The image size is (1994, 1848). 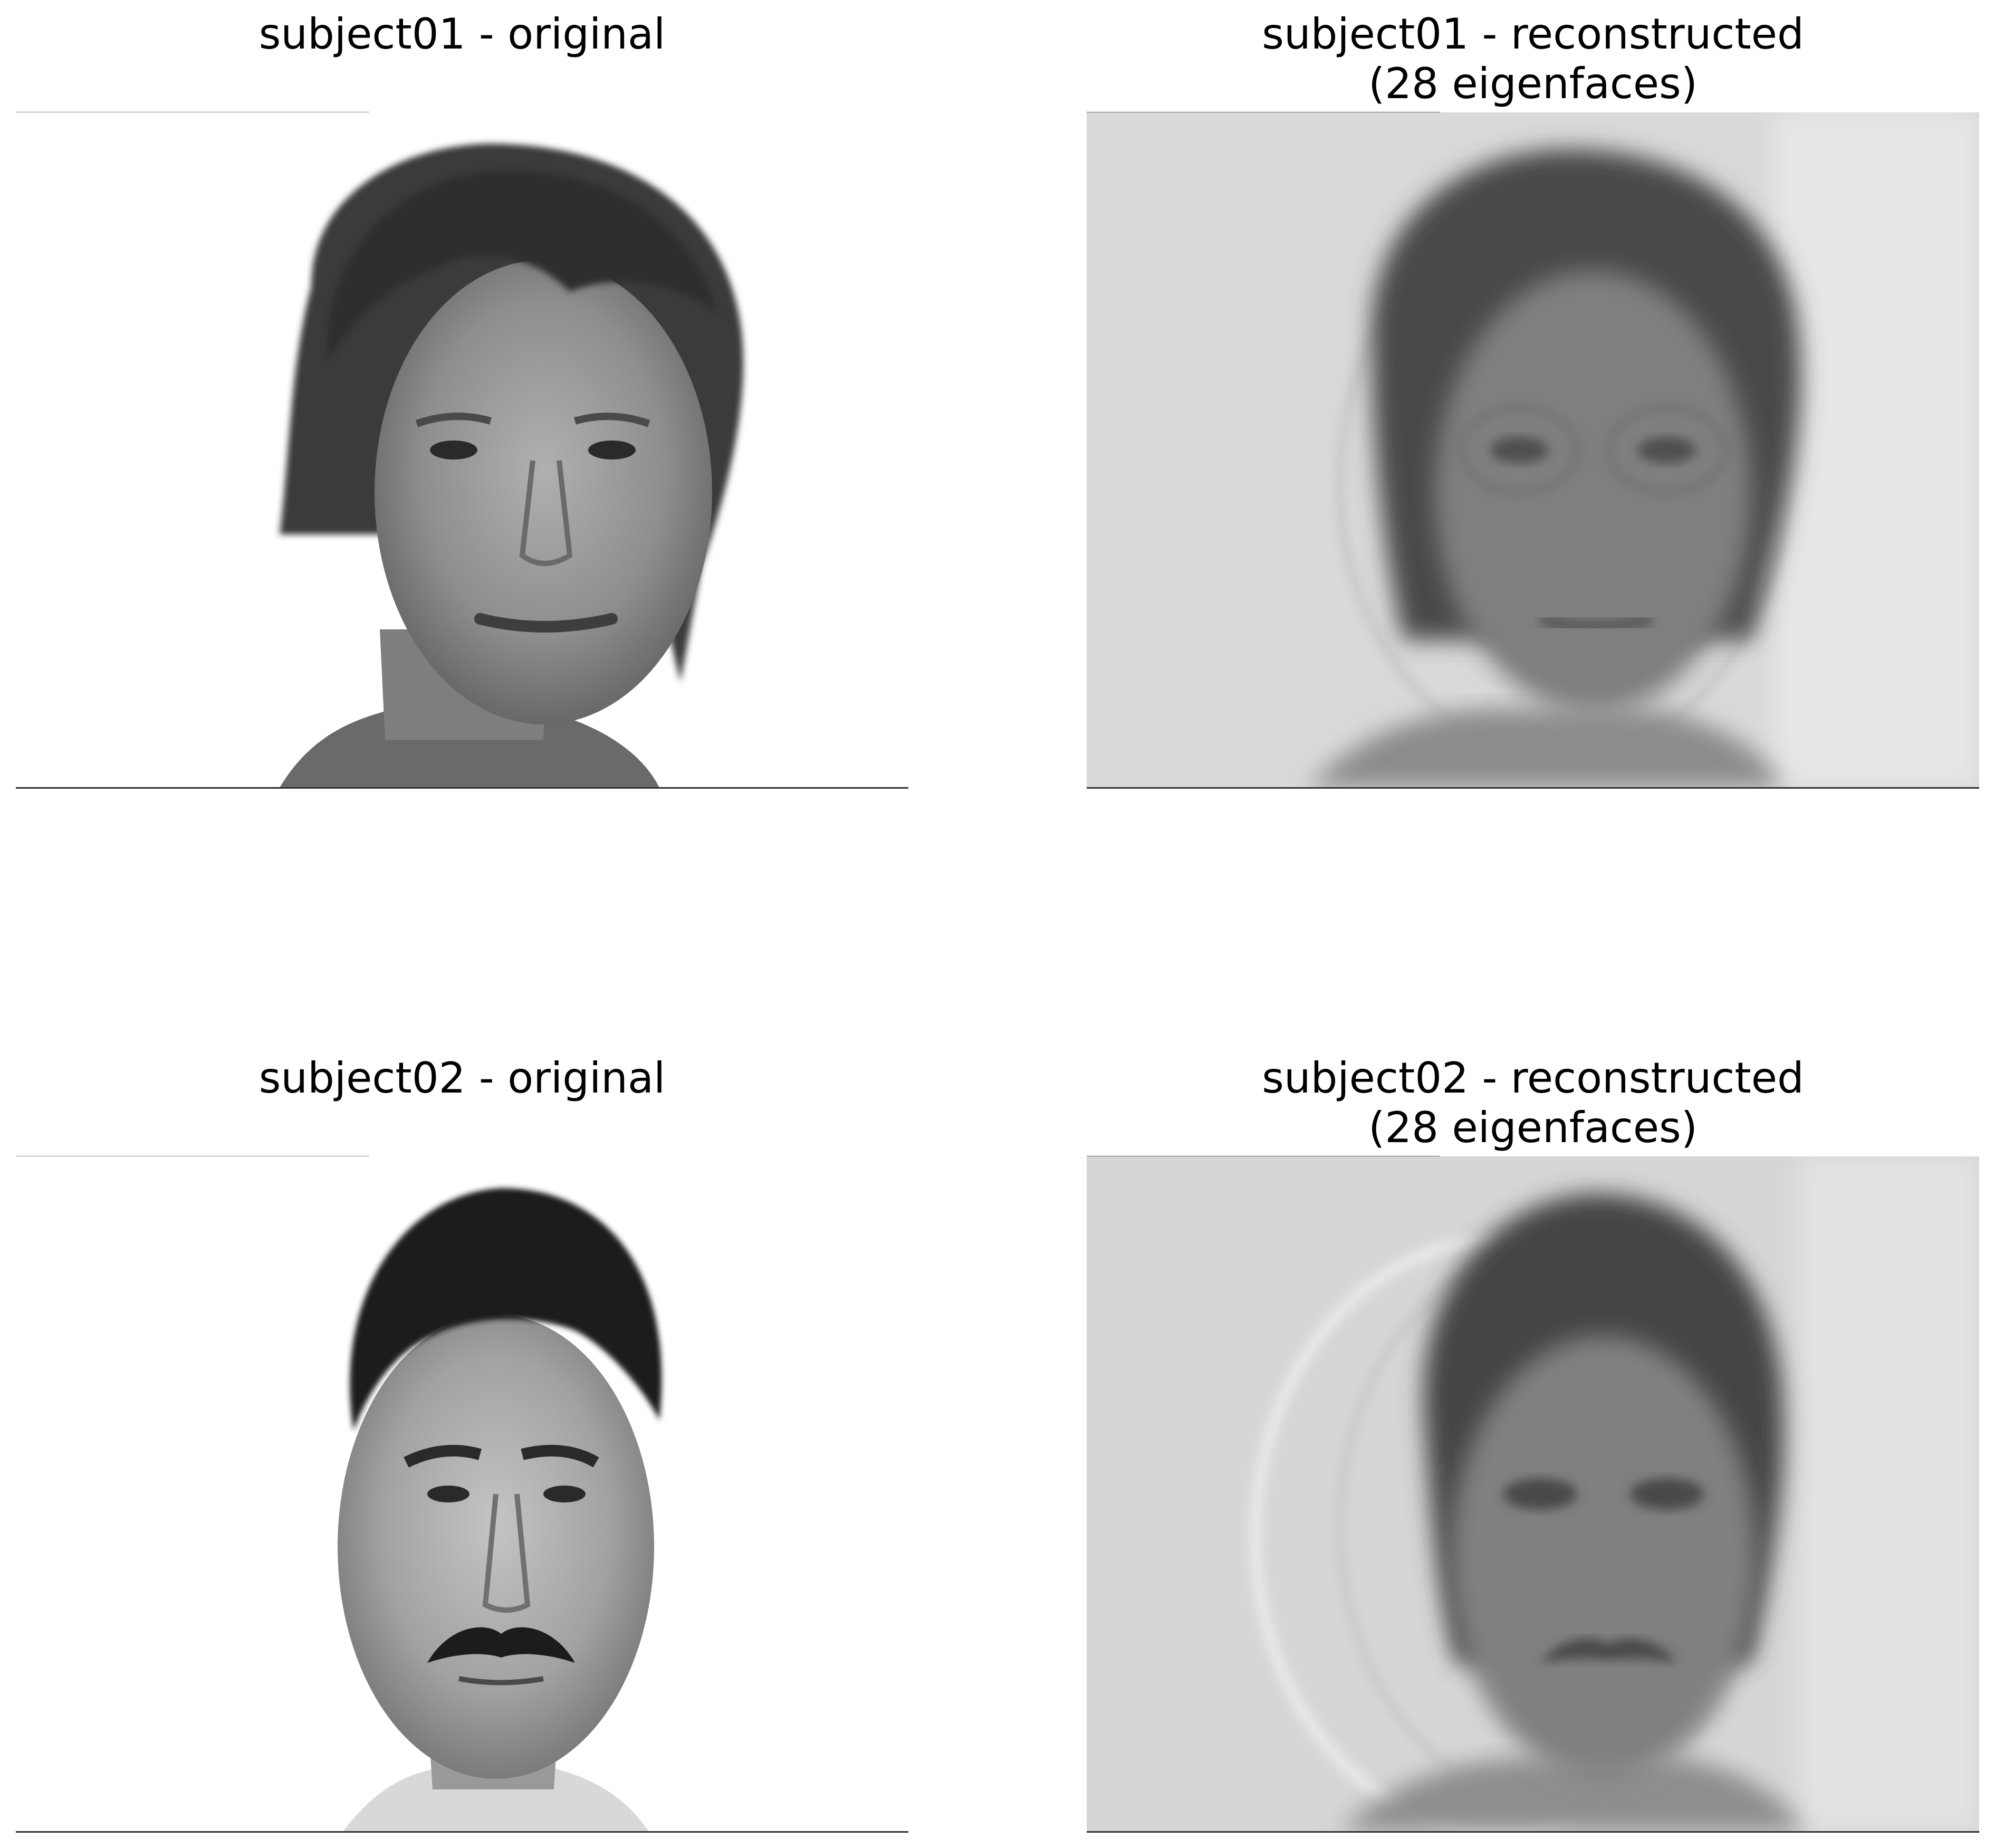 I want to click on panel-title-subject01-original: subject01 - original, so click(x=462, y=34).